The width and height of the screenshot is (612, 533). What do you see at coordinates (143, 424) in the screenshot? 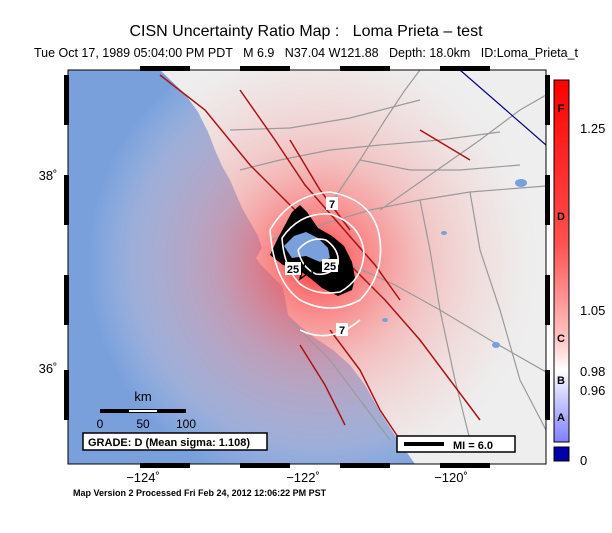
I see `scale-tick-50: 50` at bounding box center [143, 424].